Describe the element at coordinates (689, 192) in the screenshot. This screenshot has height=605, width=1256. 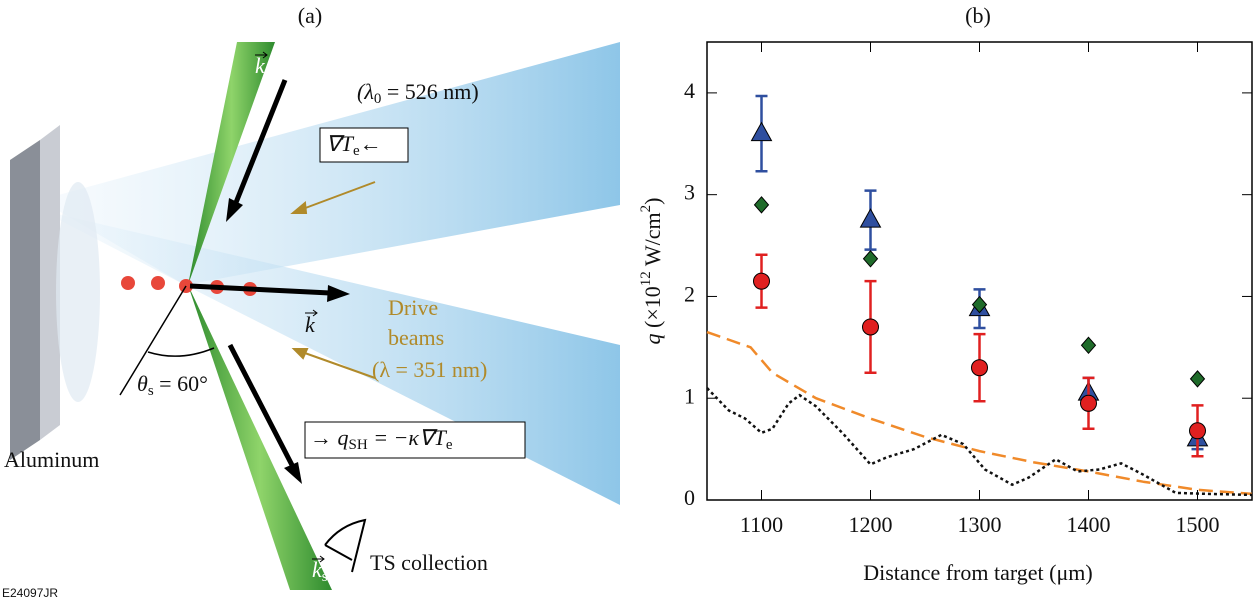
I see `y-tick-label: 3` at that location.